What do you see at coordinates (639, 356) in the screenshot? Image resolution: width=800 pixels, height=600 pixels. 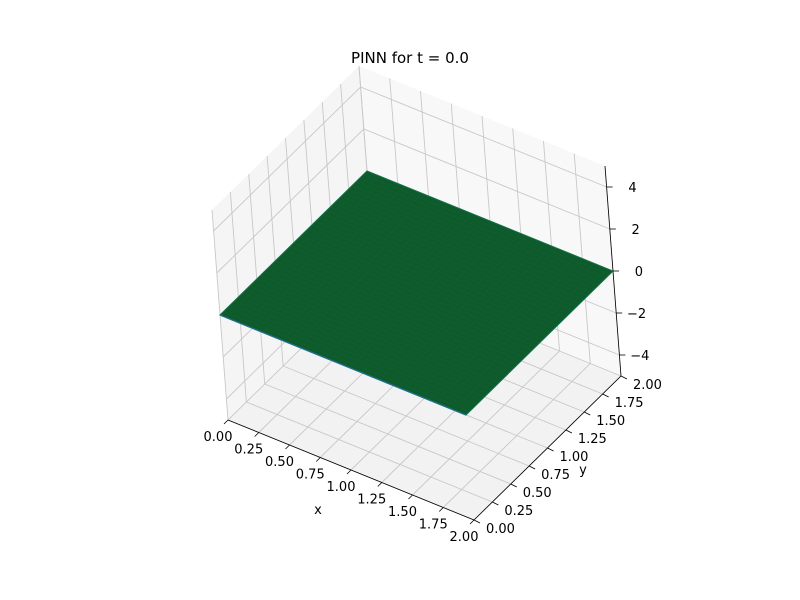 I see `z-tick-label: −4` at bounding box center [639, 356].